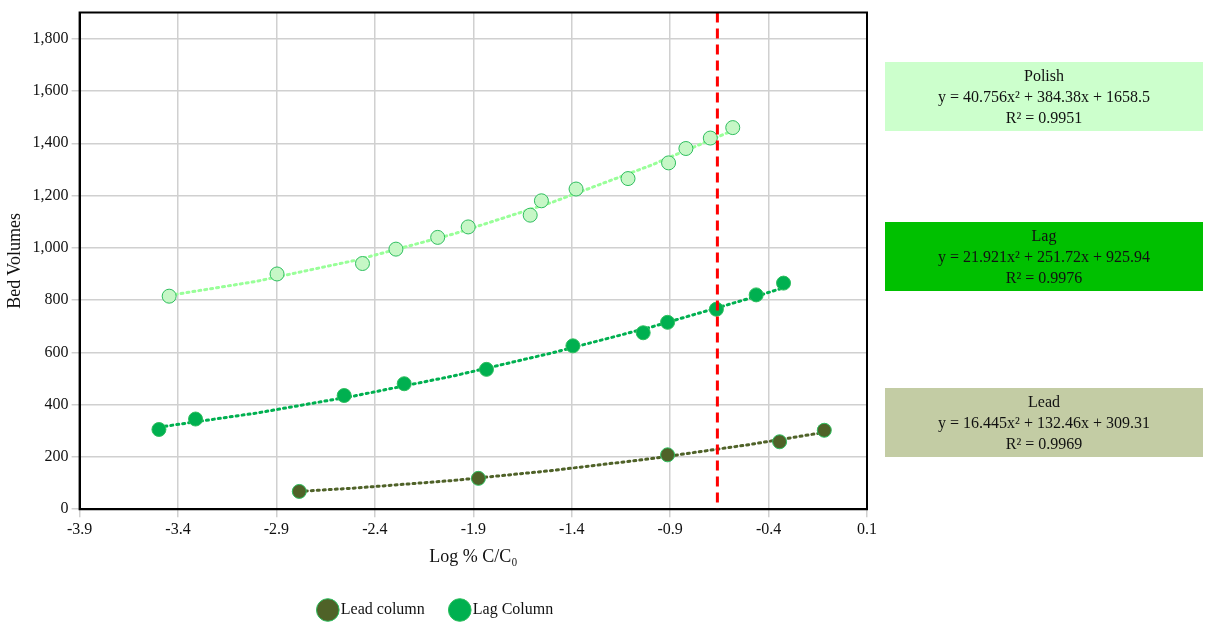  Describe the element at coordinates (768, 528) in the screenshot. I see `x-tick-label: -0.4` at that location.